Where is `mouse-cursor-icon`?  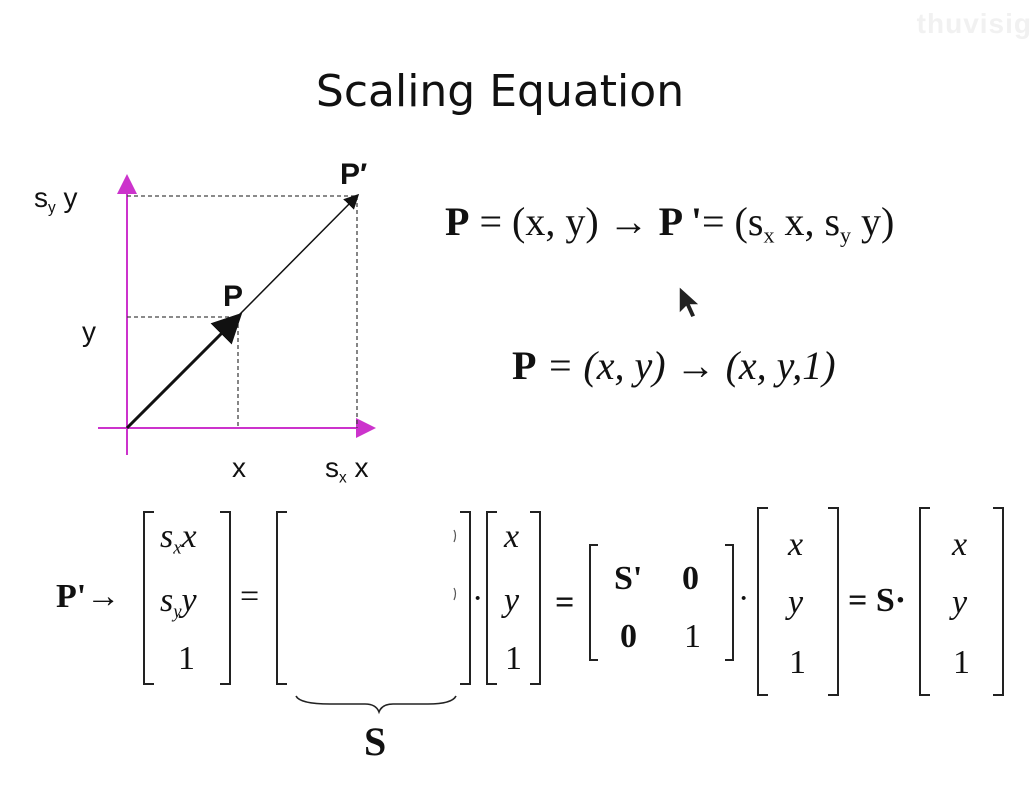 mouse-cursor-icon is located at coordinates (690, 301).